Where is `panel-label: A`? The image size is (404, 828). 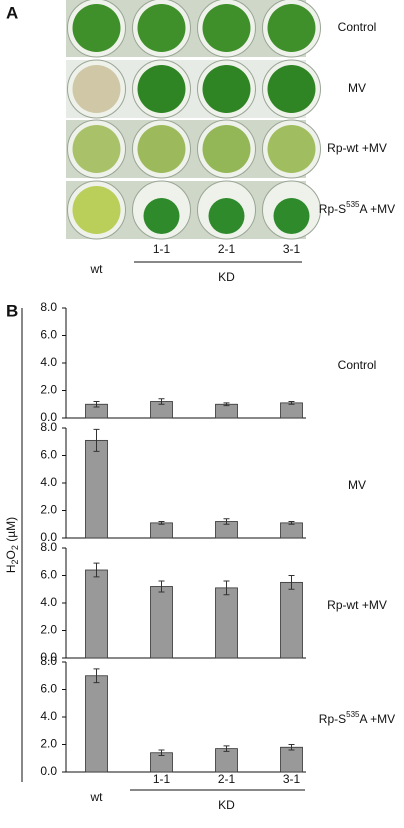 panel-label: A is located at coordinates (12, 12).